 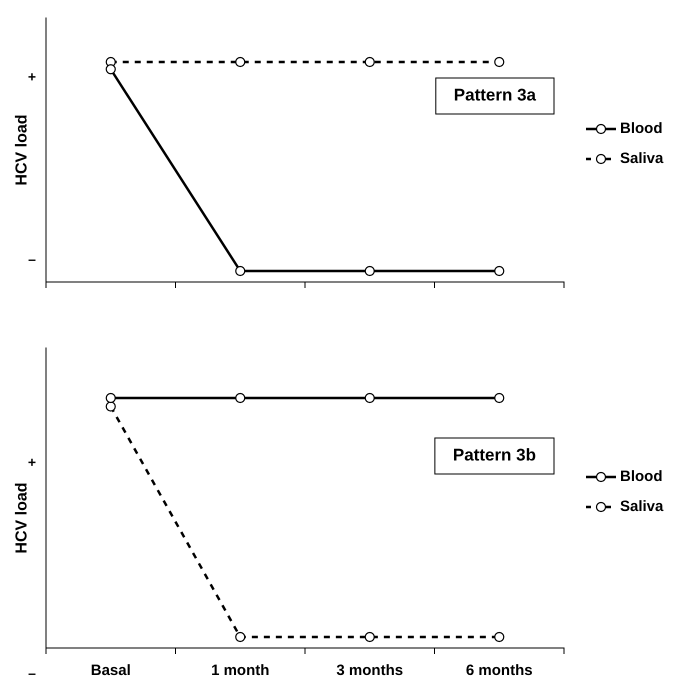 What do you see at coordinates (370, 671) in the screenshot?
I see `x-tick-label: 3 months` at bounding box center [370, 671].